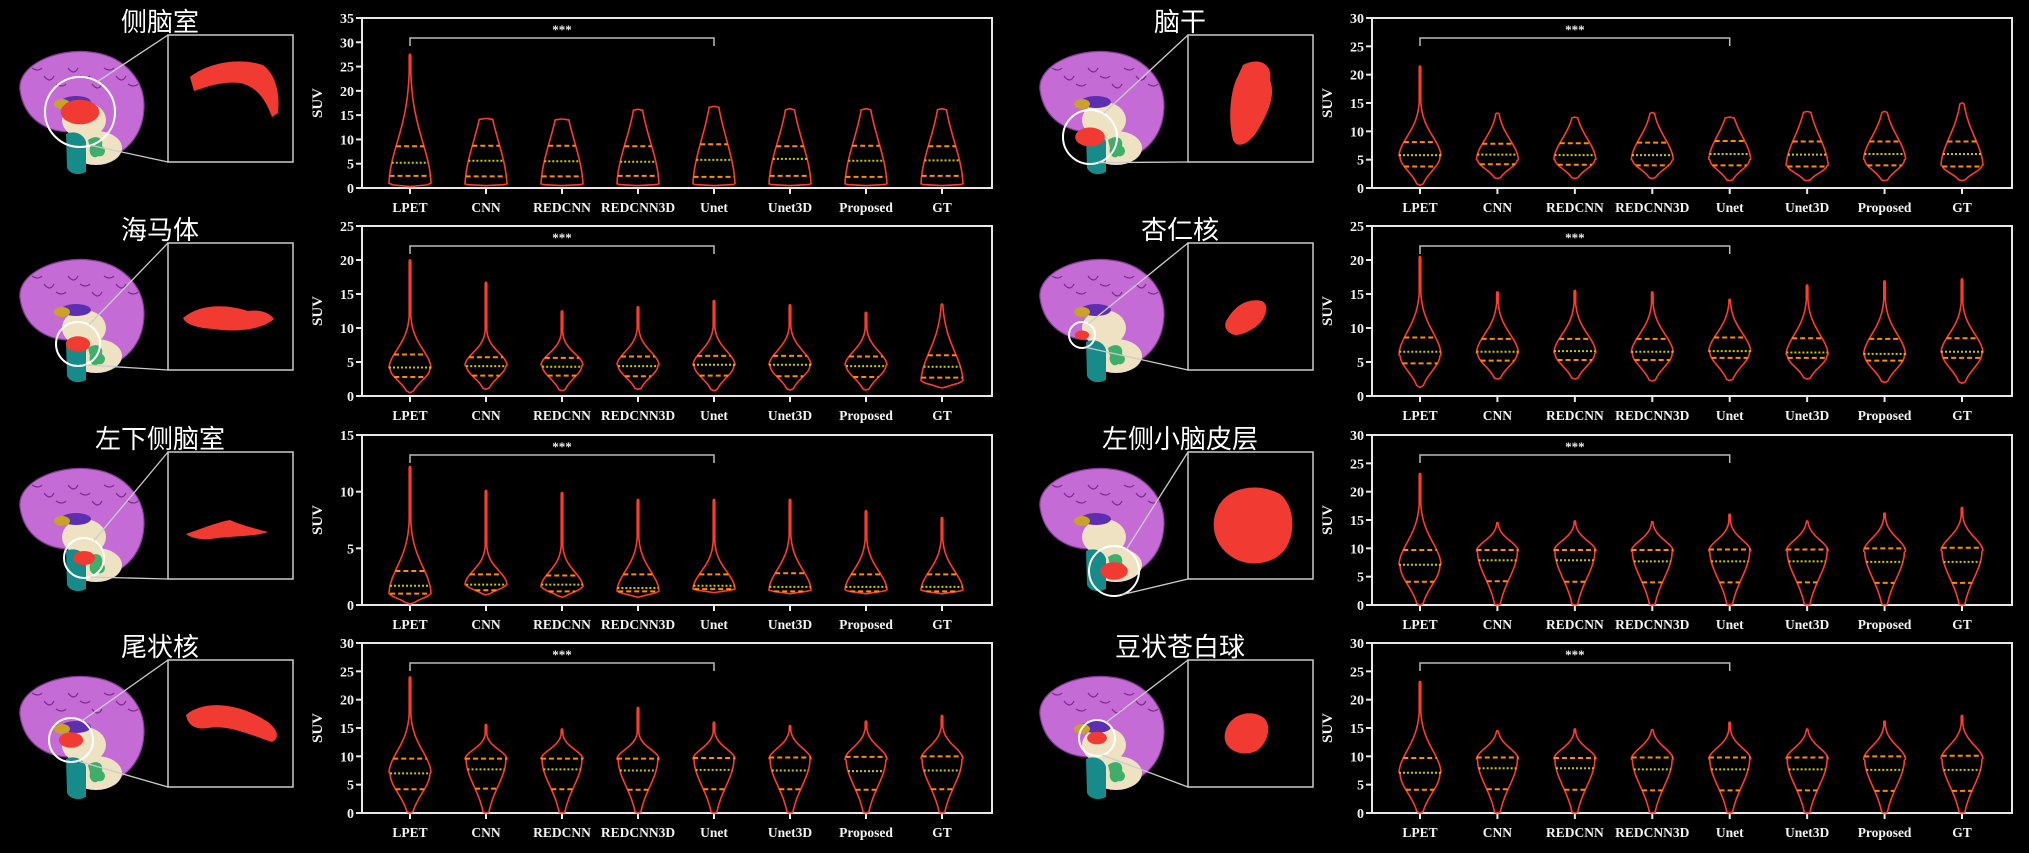 The height and width of the screenshot is (853, 2029). I want to click on plot-frame, so click(677, 728).